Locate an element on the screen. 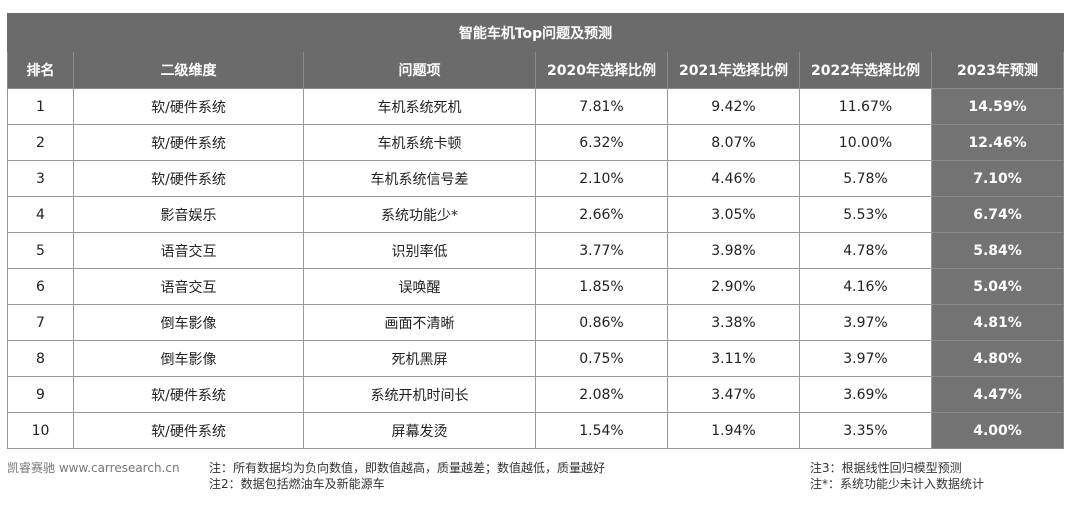  issue-cell: 车机系统卡顿 is located at coordinates (419, 142).